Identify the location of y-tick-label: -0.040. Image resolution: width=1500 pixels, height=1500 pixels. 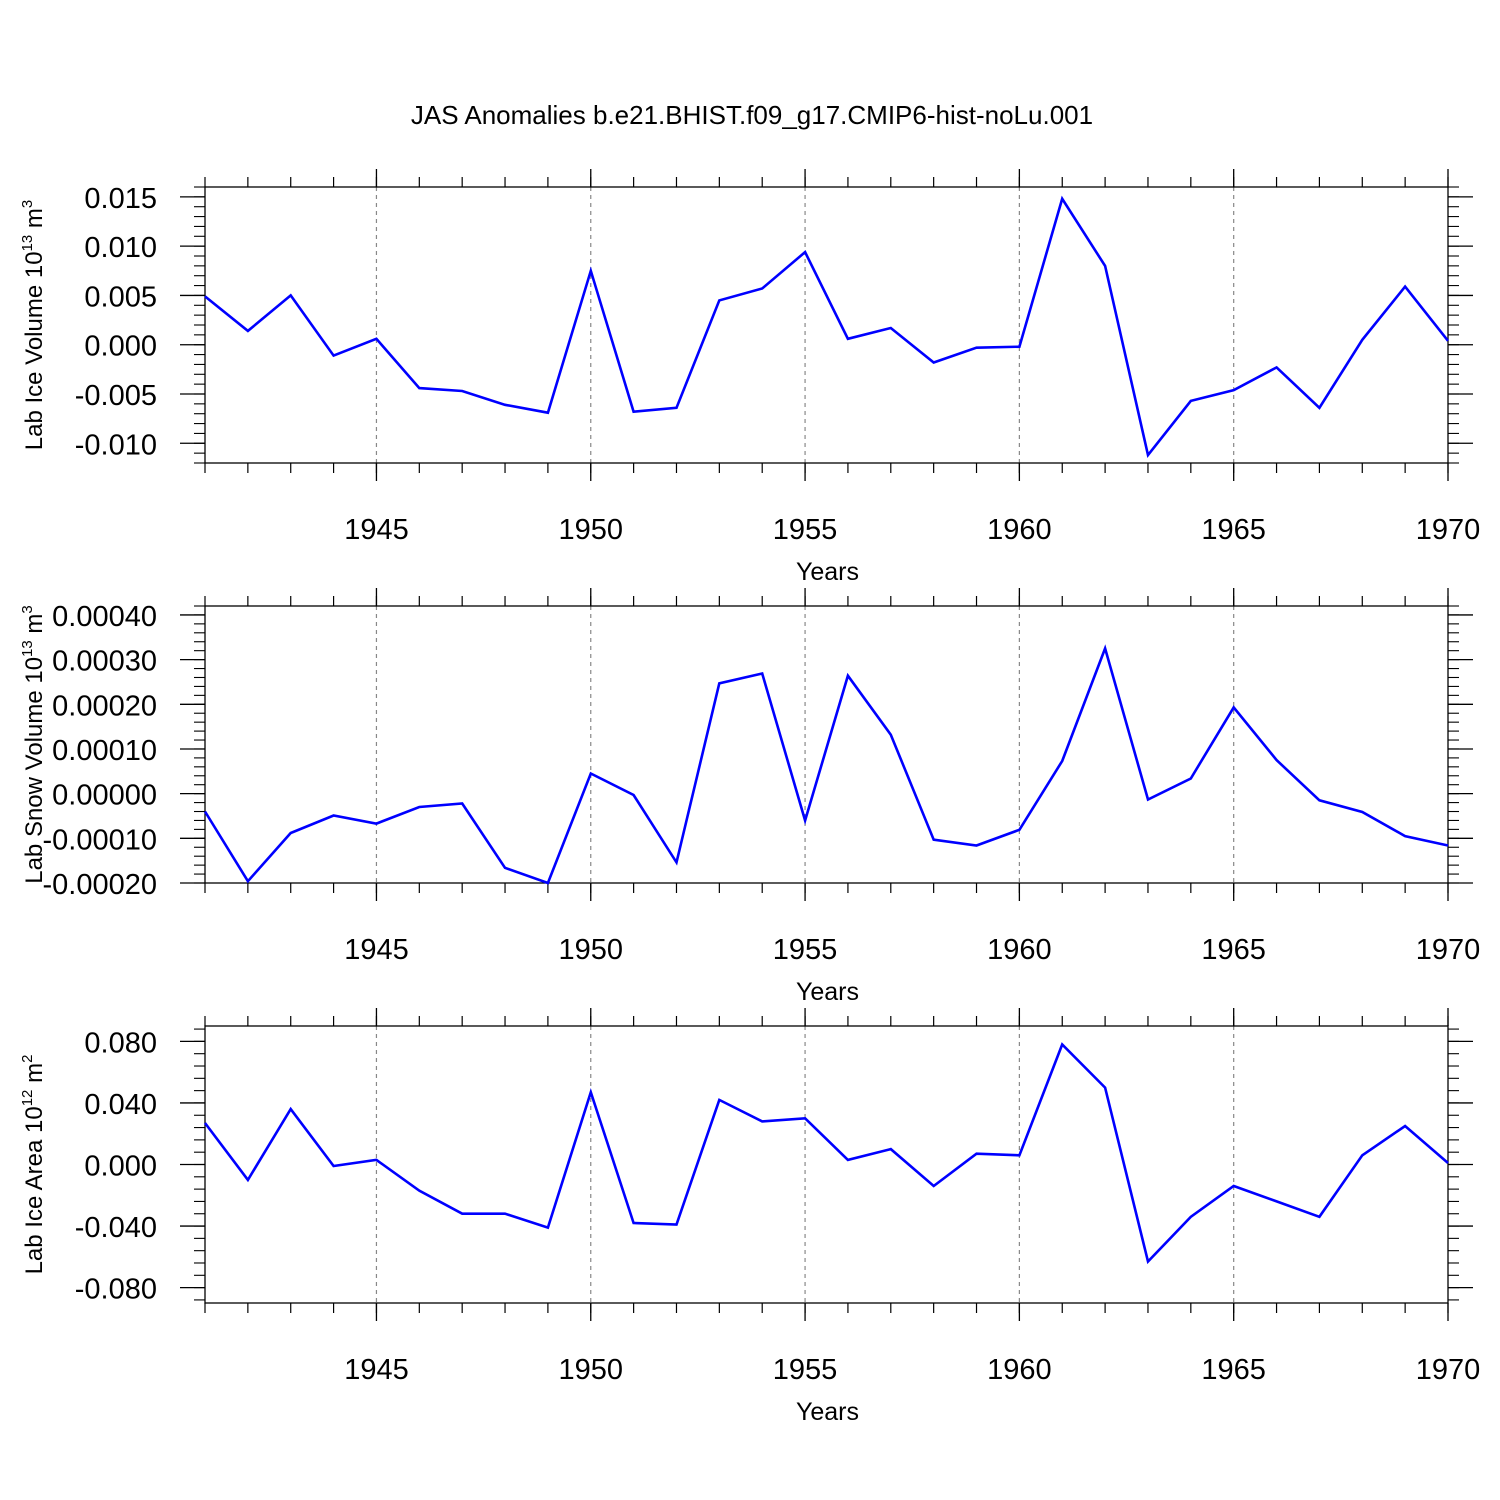
(116, 1228).